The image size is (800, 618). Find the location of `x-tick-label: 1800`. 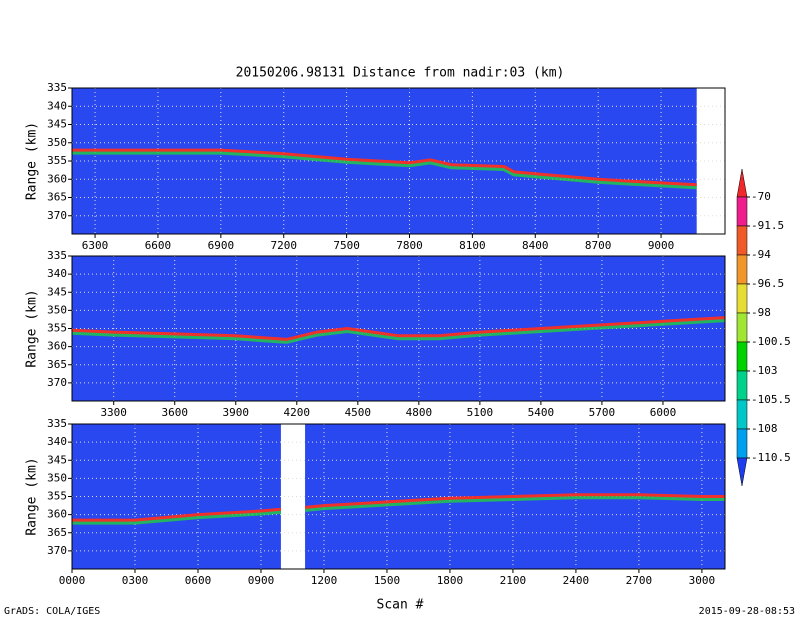

x-tick-label: 1800 is located at coordinates (450, 580).